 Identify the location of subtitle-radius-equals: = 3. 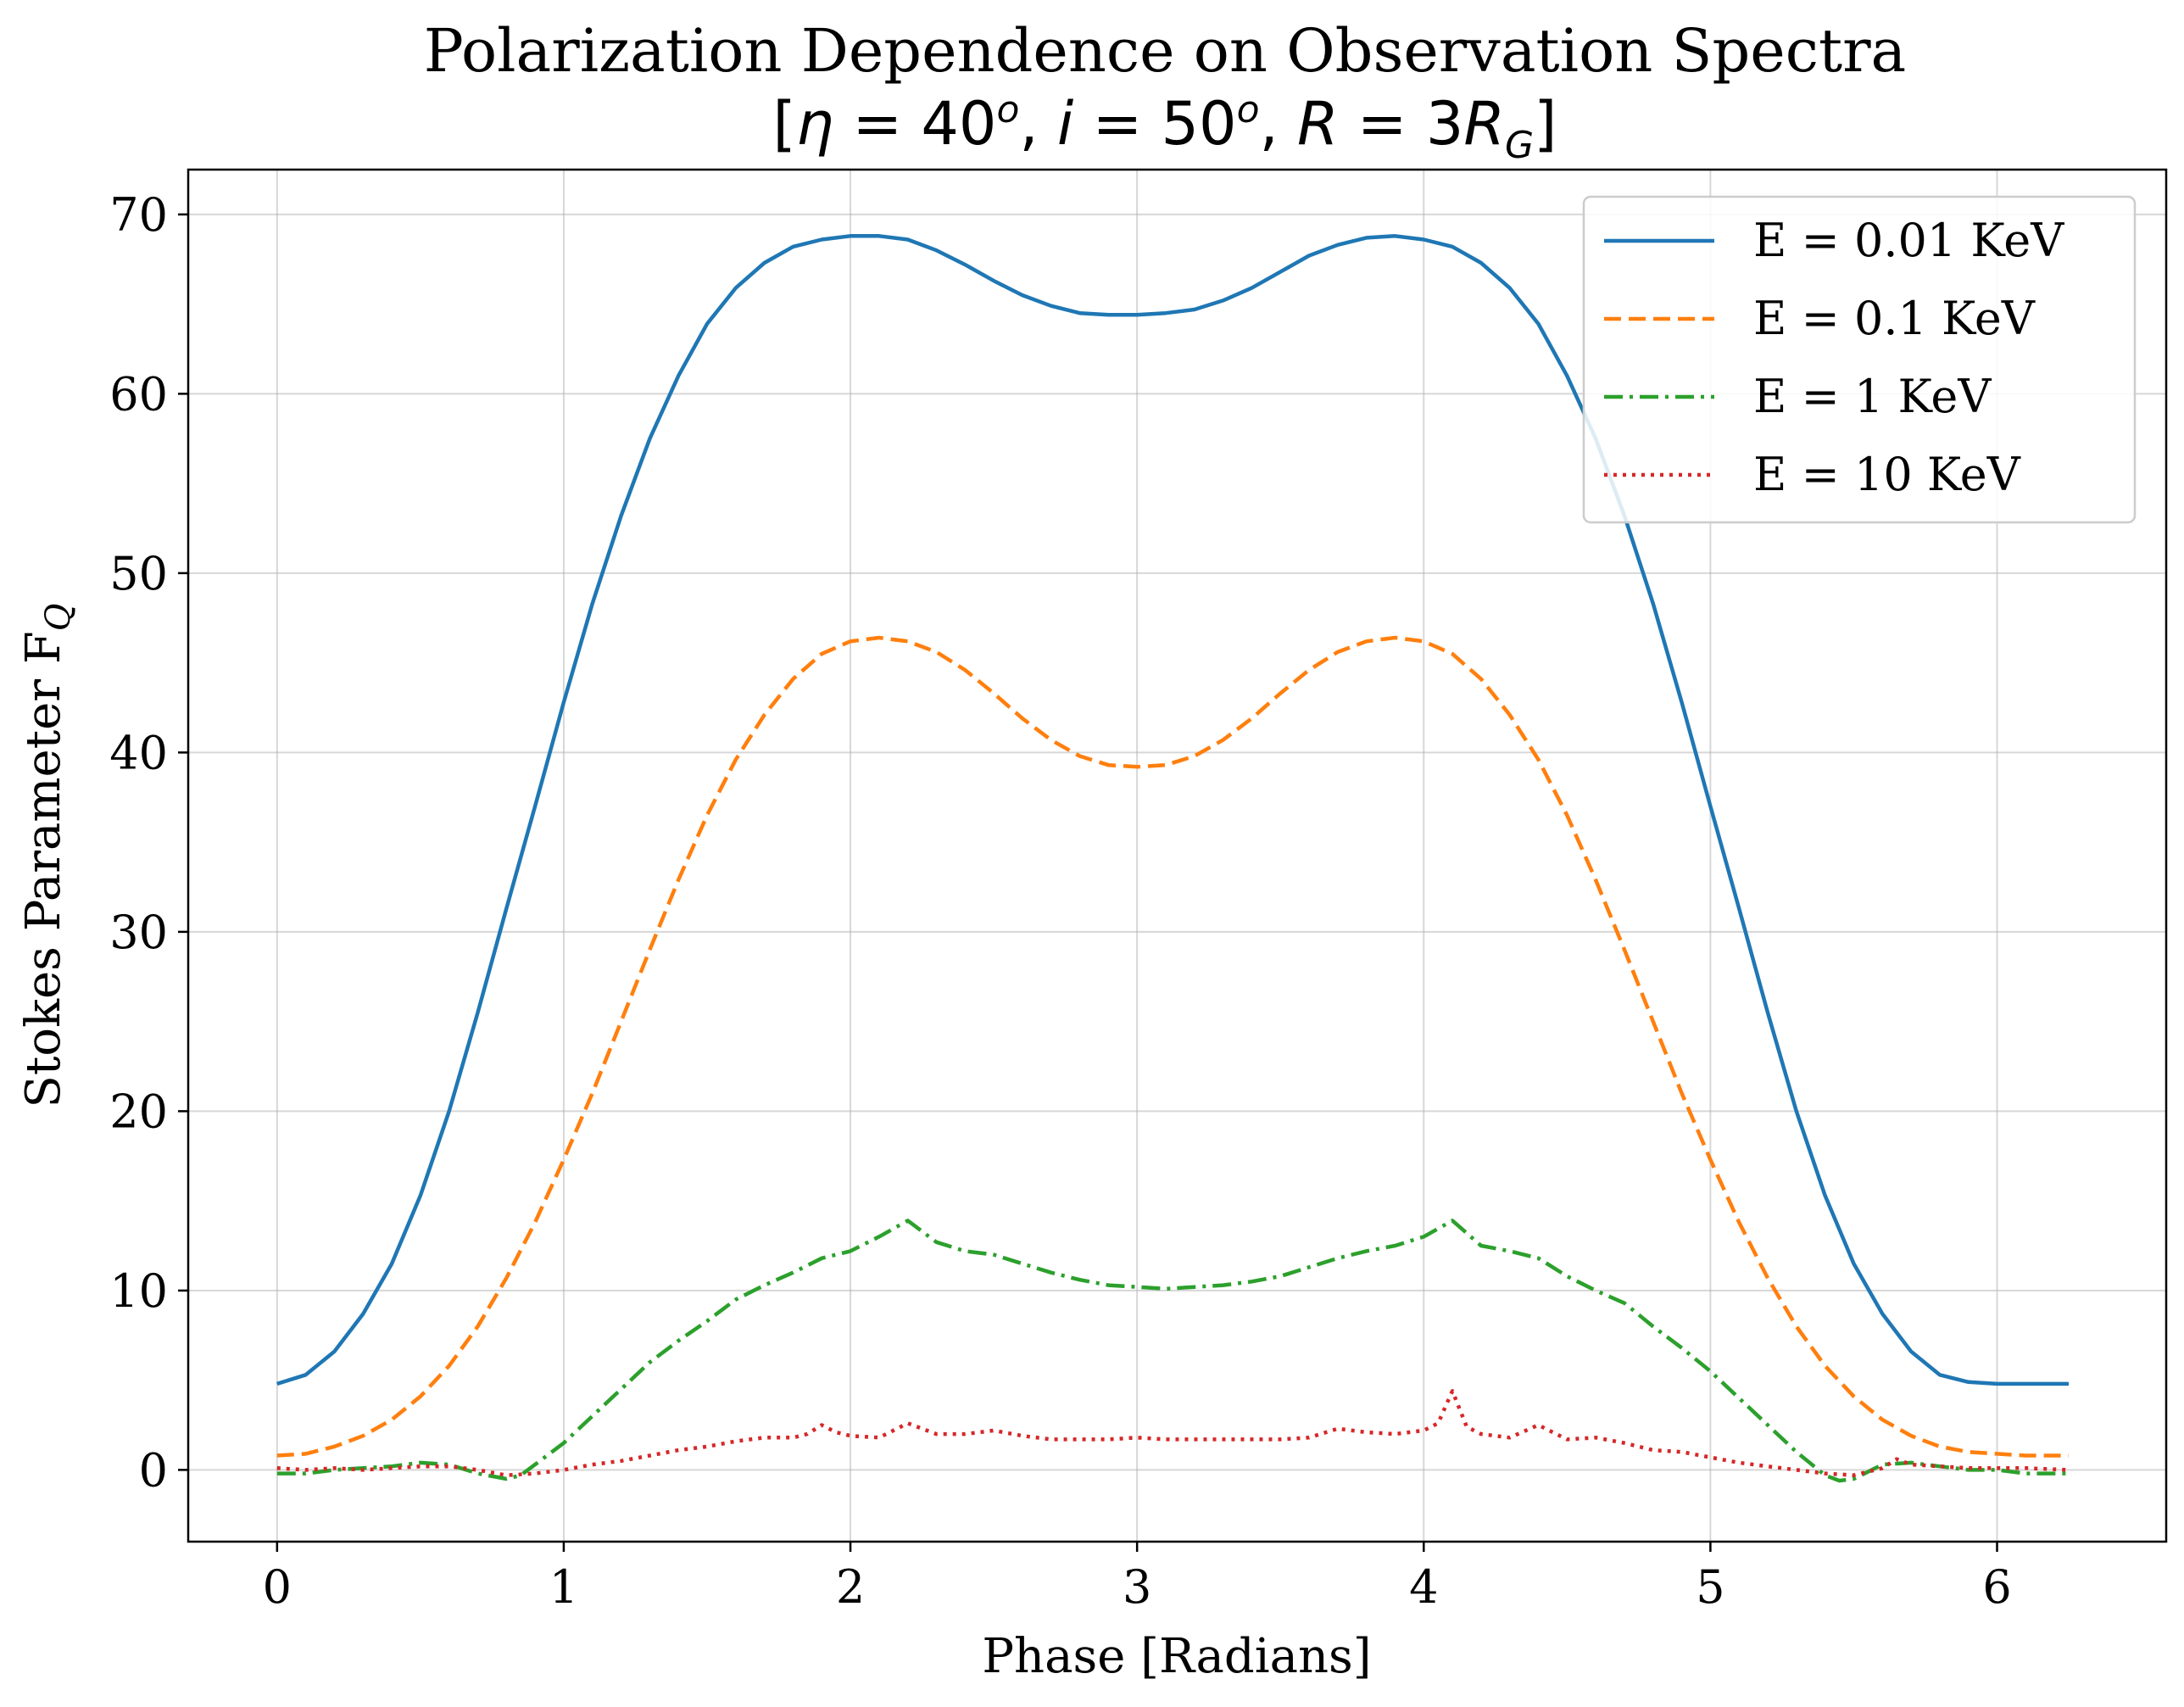
(1401, 124).